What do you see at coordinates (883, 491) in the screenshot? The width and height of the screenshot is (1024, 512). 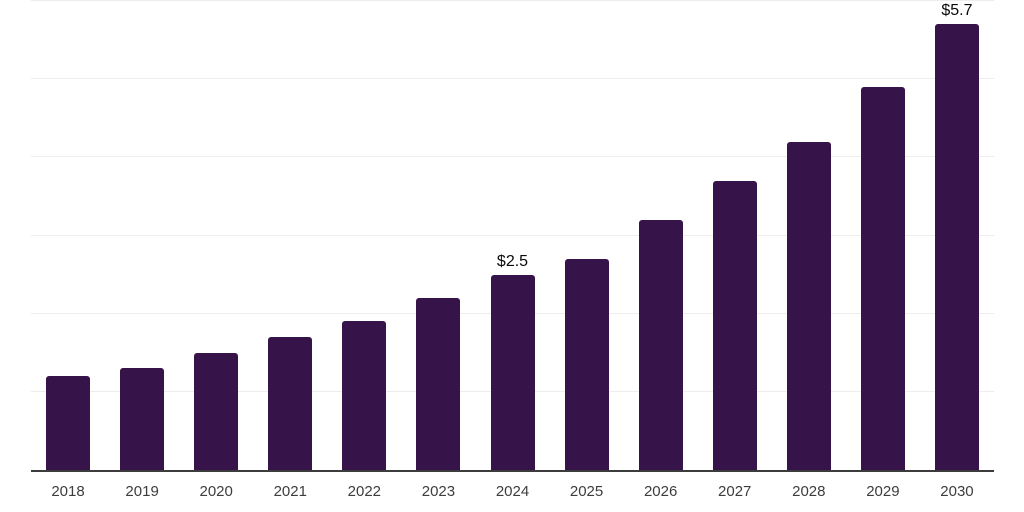 I see `x-tick-label-2029: 2029` at bounding box center [883, 491].